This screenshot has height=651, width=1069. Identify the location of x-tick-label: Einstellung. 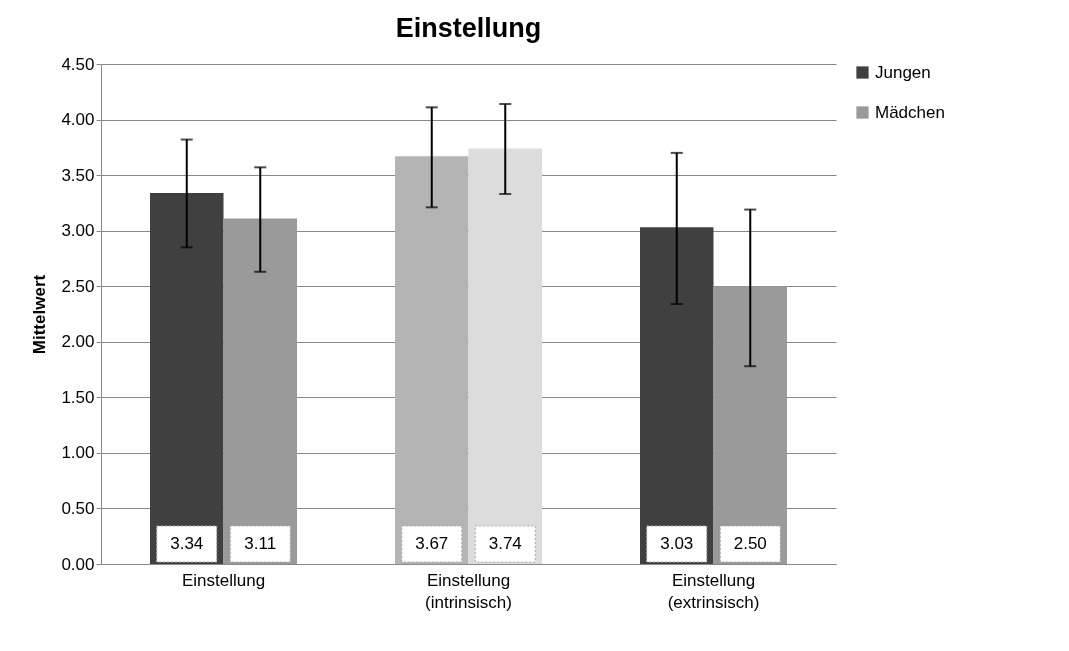
(223, 580).